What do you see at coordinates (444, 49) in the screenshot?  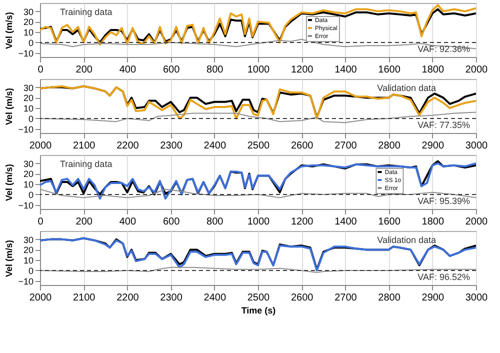 I see `annotation: VAF: 92.36%` at bounding box center [444, 49].